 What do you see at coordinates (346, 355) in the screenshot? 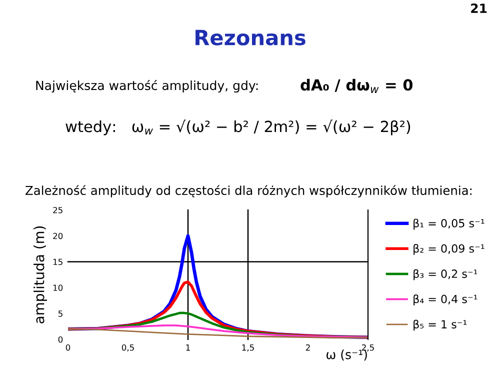
I see `x-axis-title: ω (s⁻¹)` at bounding box center [346, 355].